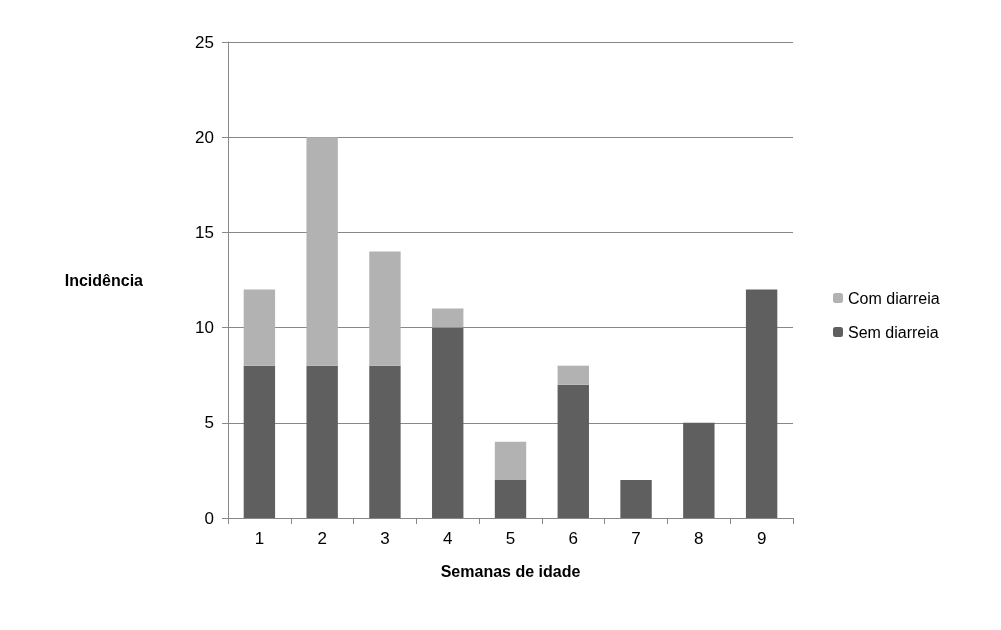 This screenshot has height=630, width=1001. What do you see at coordinates (761, 538) in the screenshot?
I see `x-tick-label: 9` at bounding box center [761, 538].